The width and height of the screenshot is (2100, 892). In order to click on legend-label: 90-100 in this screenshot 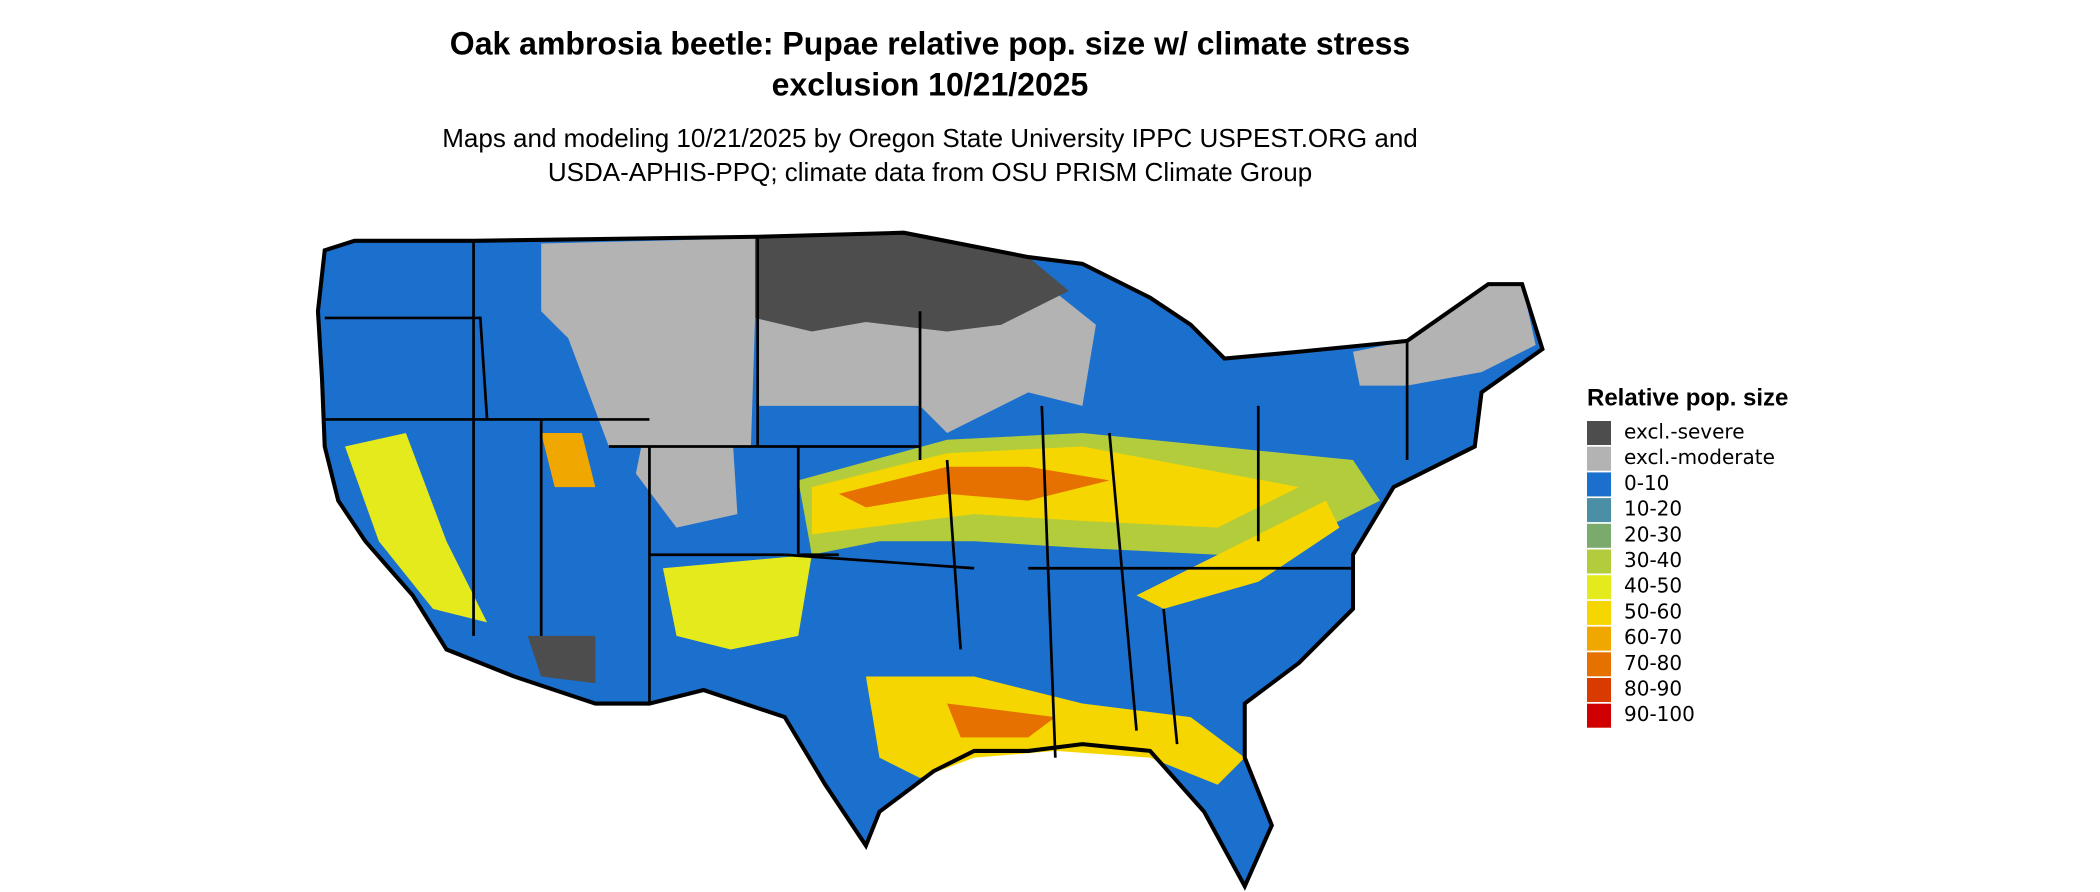, I will do `click(1659, 714)`.